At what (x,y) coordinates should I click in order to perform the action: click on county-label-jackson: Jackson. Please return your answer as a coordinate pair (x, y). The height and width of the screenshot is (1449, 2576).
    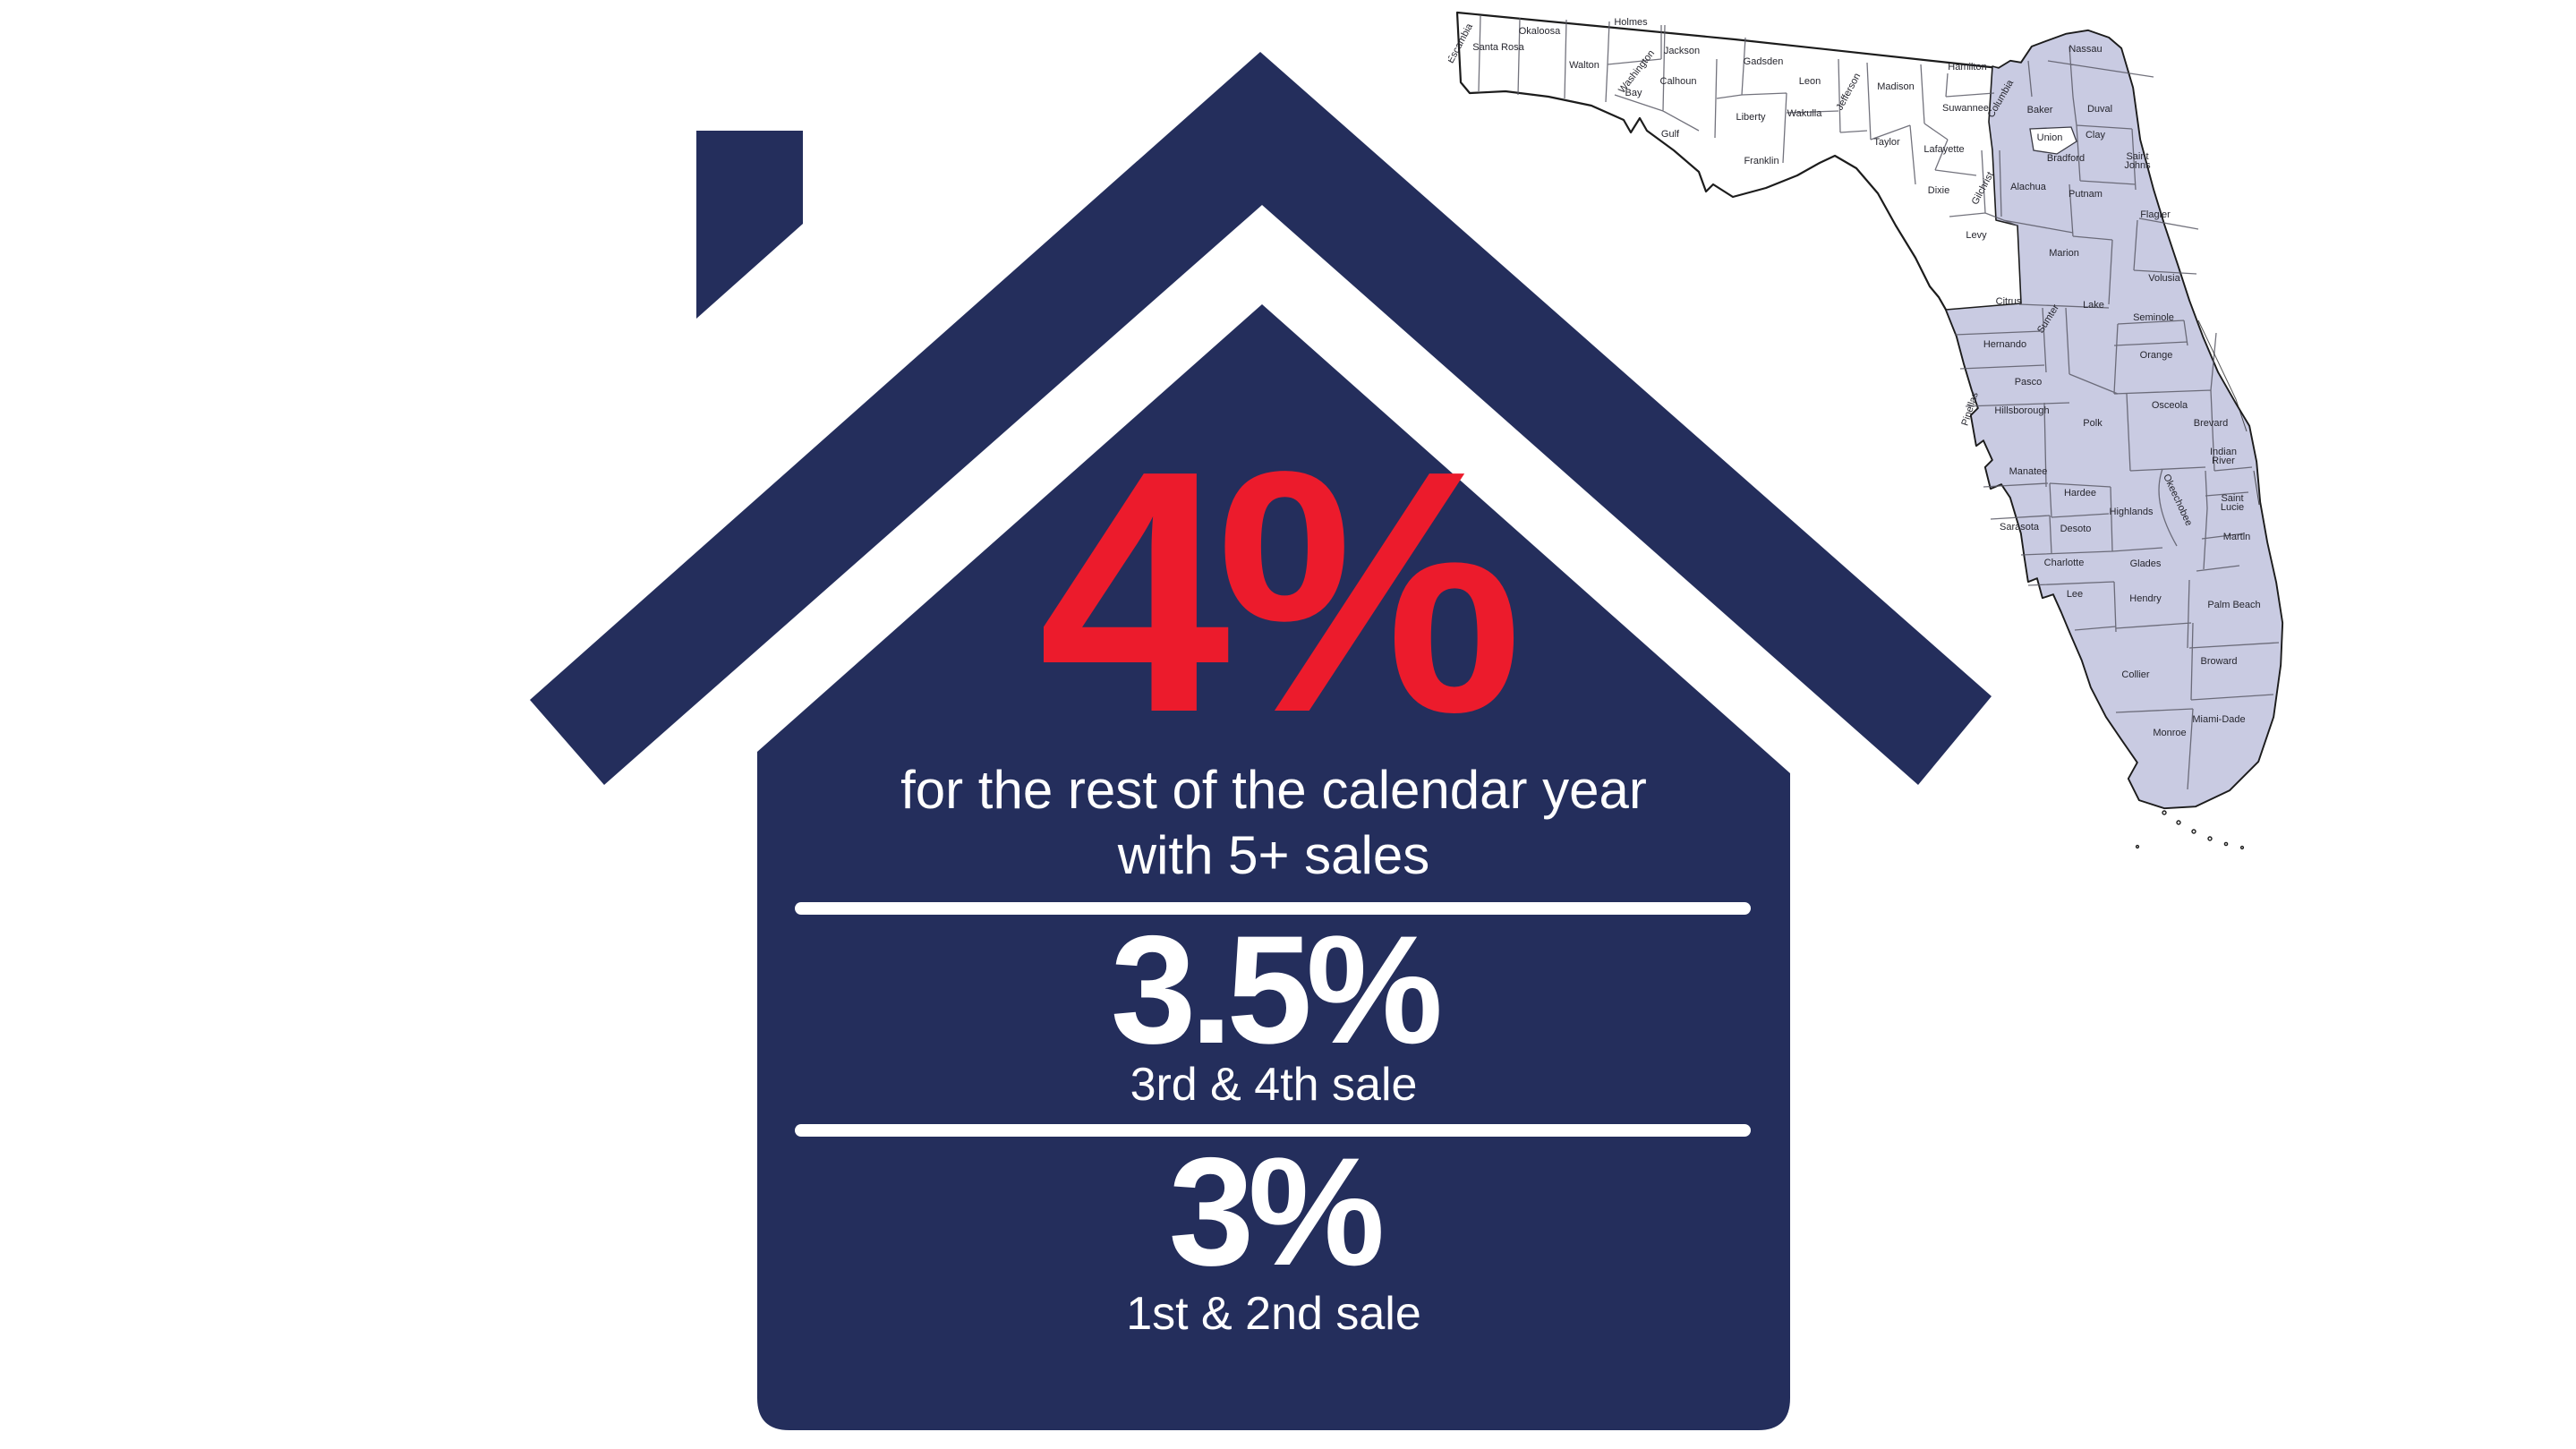
    Looking at the image, I should click on (1682, 51).